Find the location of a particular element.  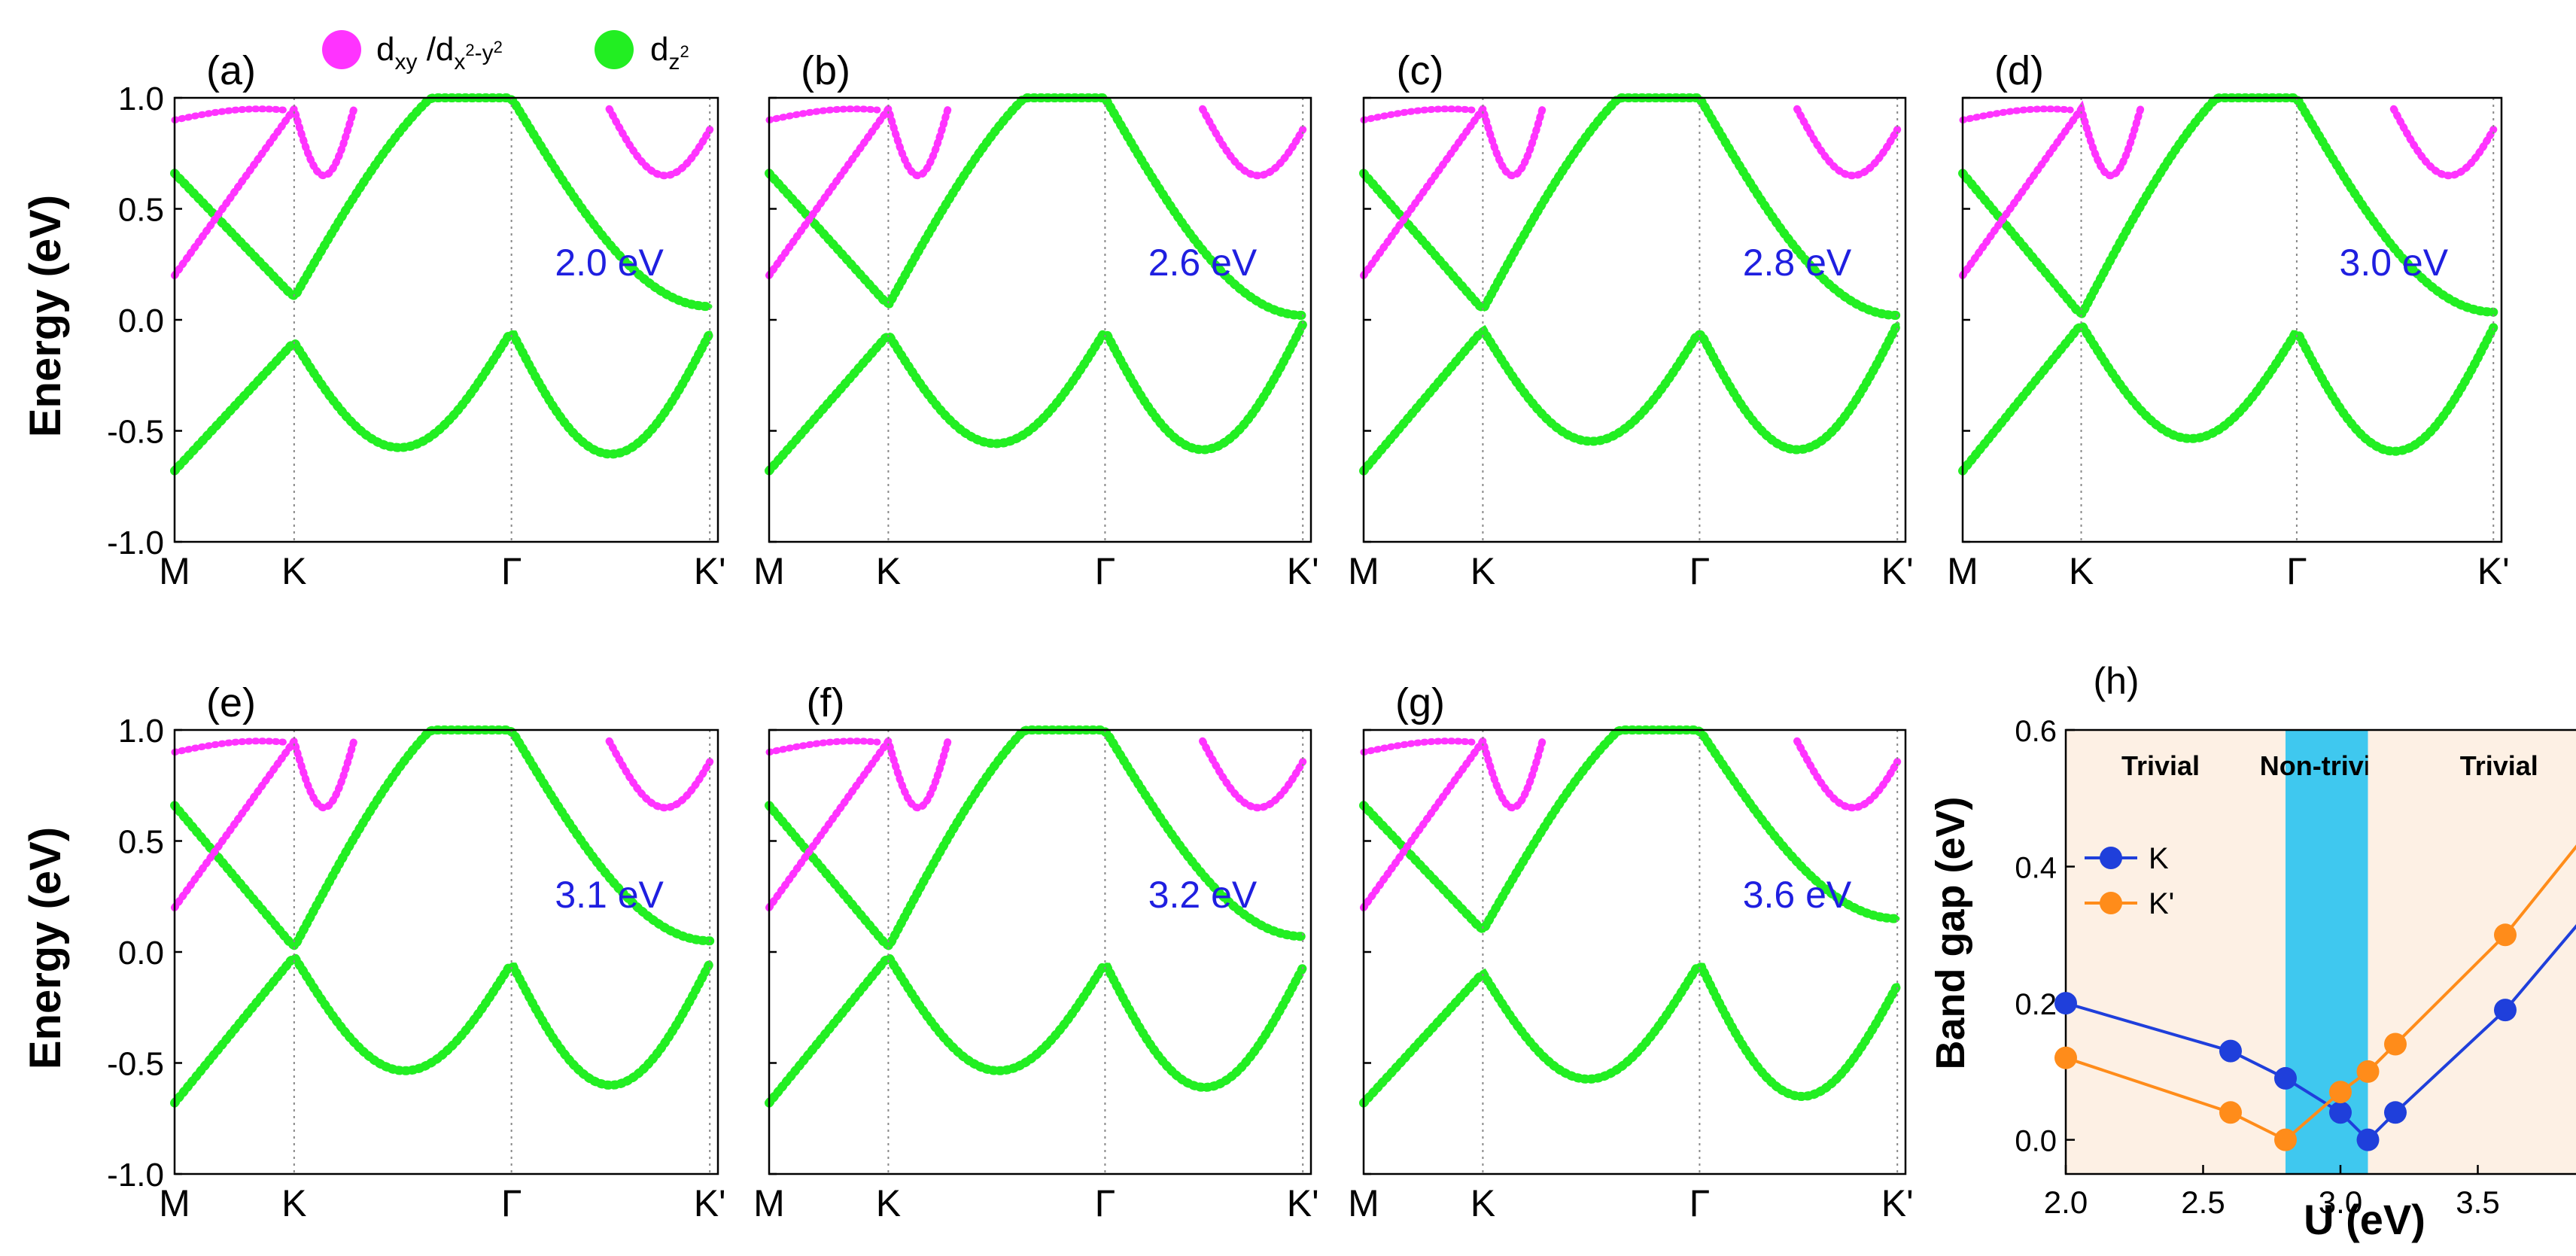

band-panel-c: M K Γ K' (c) 2.8 eV is located at coordinates (1630, 320).